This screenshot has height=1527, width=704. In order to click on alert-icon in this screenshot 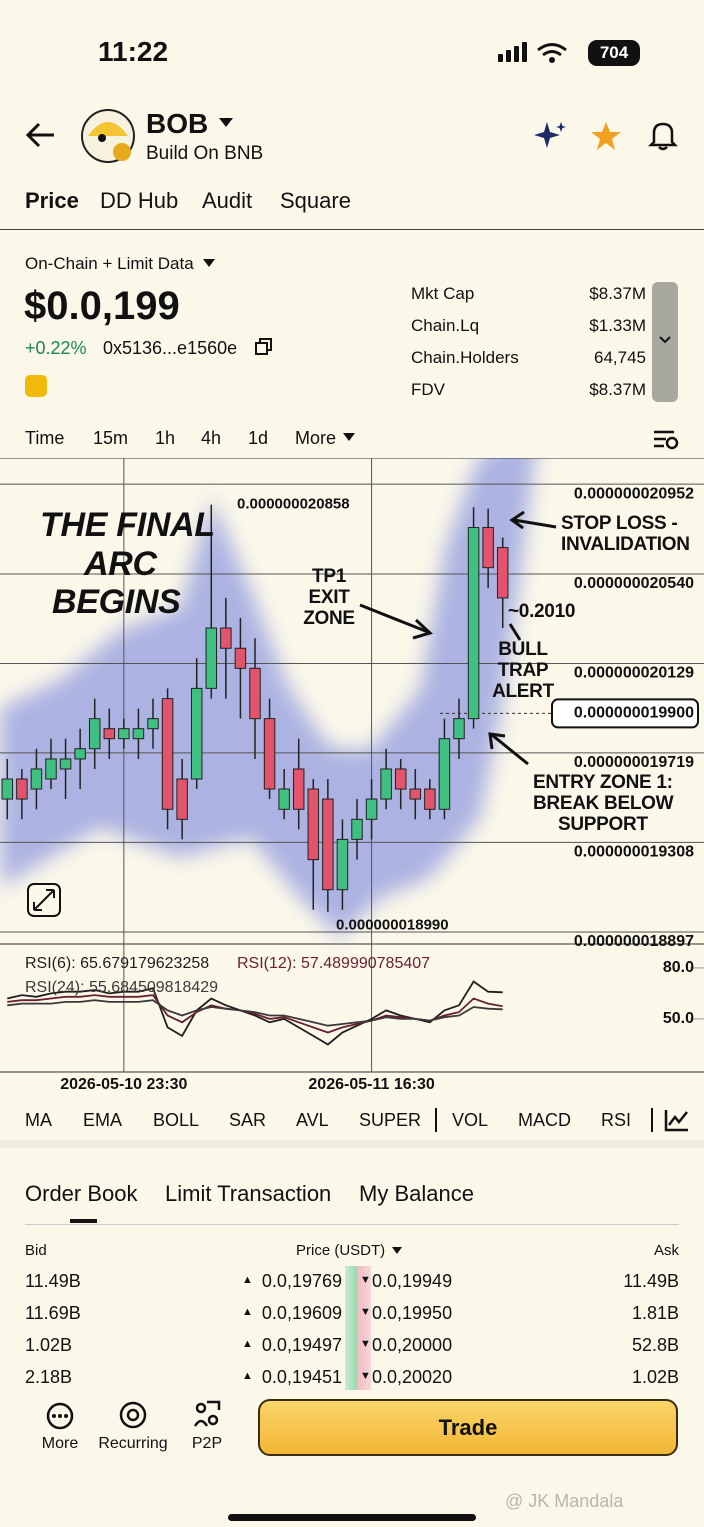, I will do `click(663, 136)`.